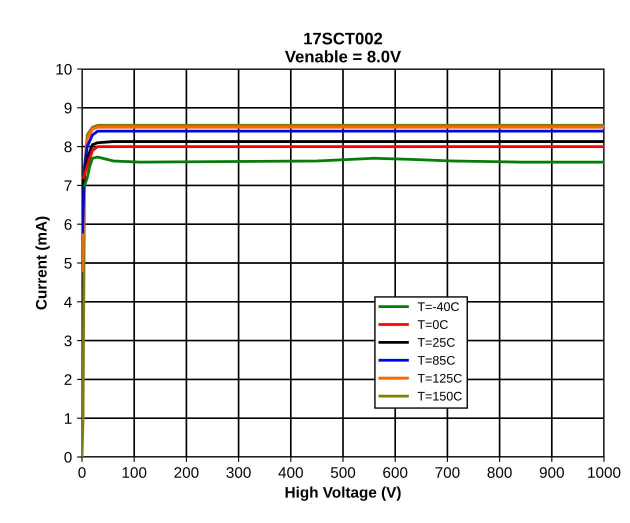 Image resolution: width=630 pixels, height=523 pixels. I want to click on y-tick-label: 8, so click(68, 146).